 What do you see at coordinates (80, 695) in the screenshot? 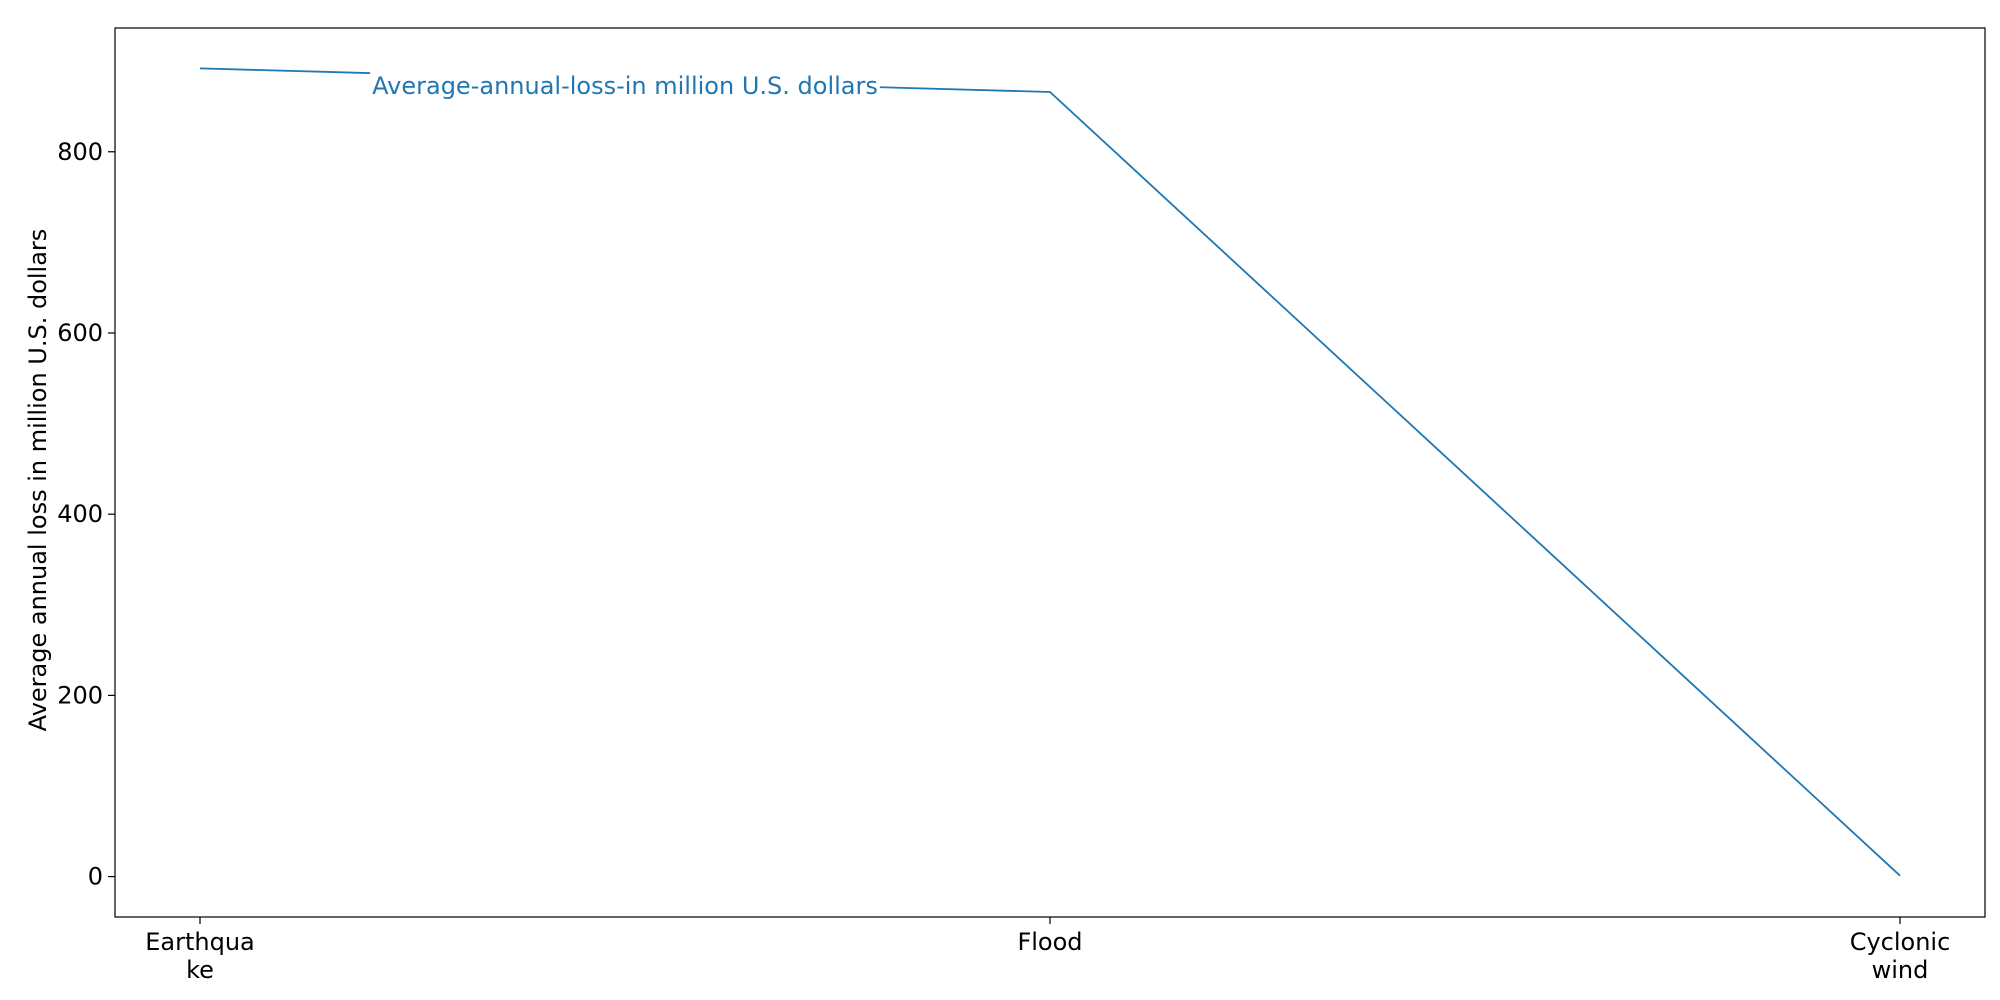
I see `y-tick-label: 200` at bounding box center [80, 695].